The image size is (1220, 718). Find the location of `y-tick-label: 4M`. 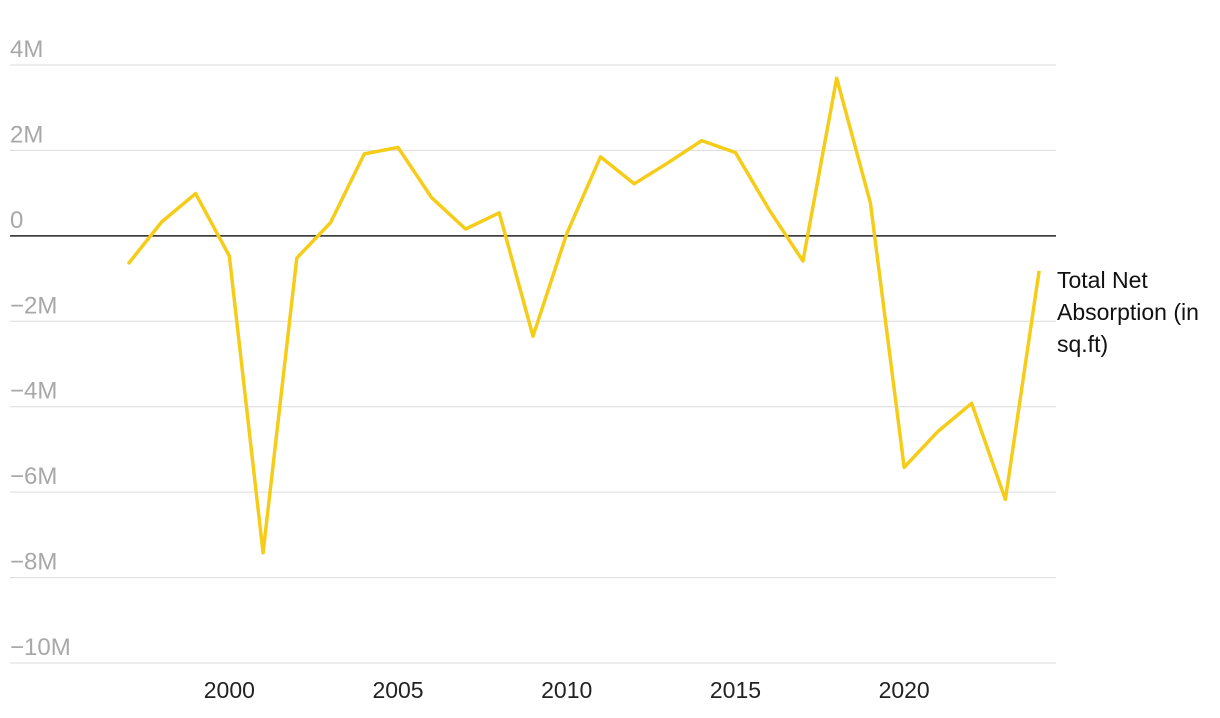

y-tick-label: 4M is located at coordinates (26, 49).